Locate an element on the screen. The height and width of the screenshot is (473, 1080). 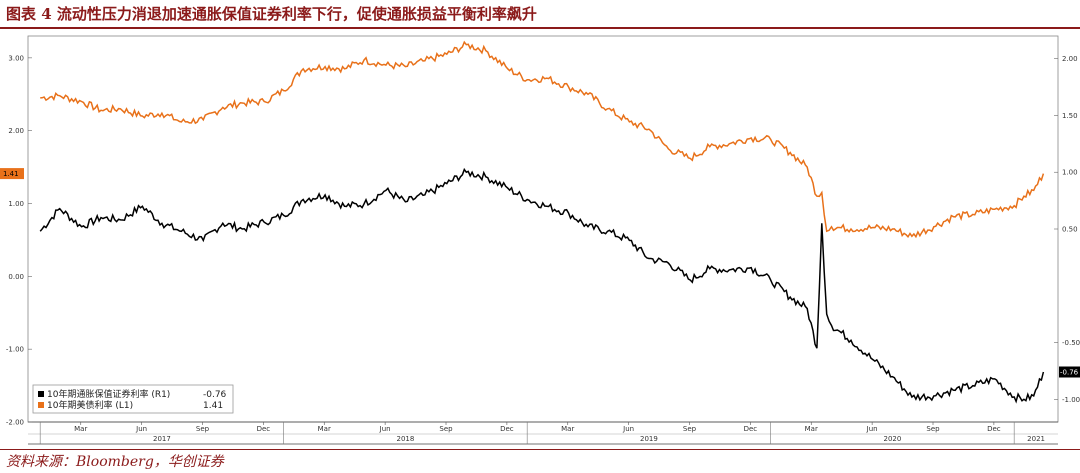
legend-value-tips: -0.76 is located at coordinates (215, 395).